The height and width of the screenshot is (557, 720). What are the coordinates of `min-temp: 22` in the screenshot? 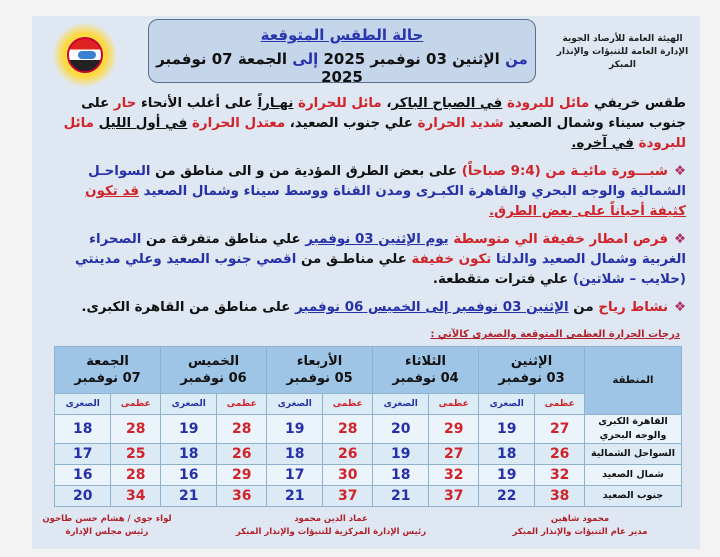 It's located at (507, 496).